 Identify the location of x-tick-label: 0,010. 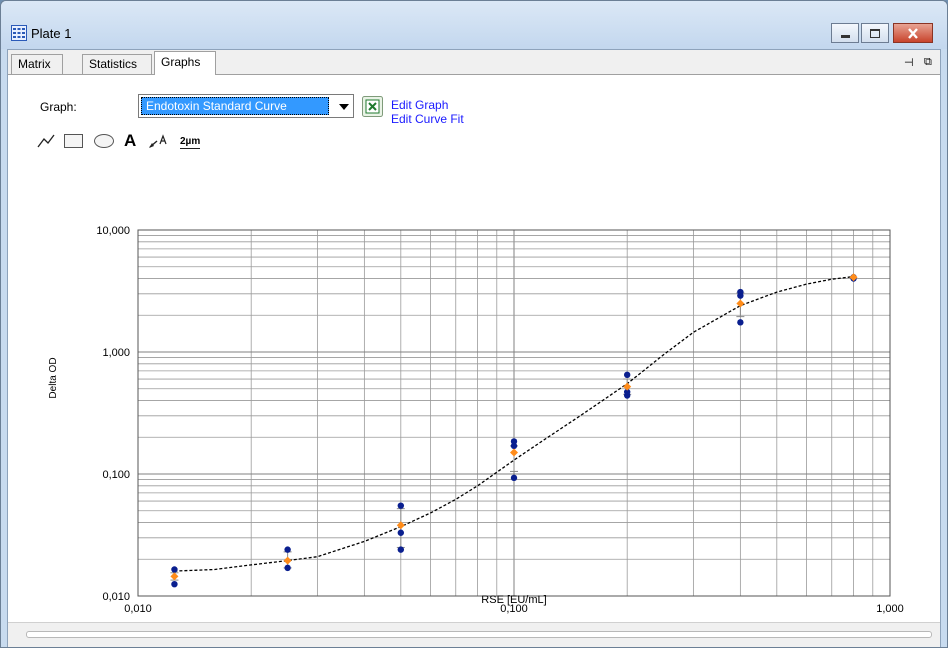
(138, 609).